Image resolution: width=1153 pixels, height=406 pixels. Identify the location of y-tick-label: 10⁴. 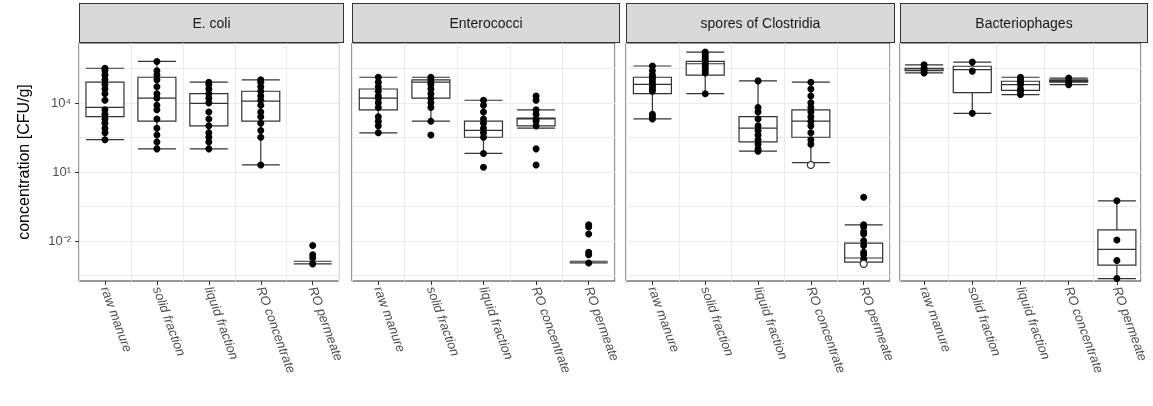
(60, 103).